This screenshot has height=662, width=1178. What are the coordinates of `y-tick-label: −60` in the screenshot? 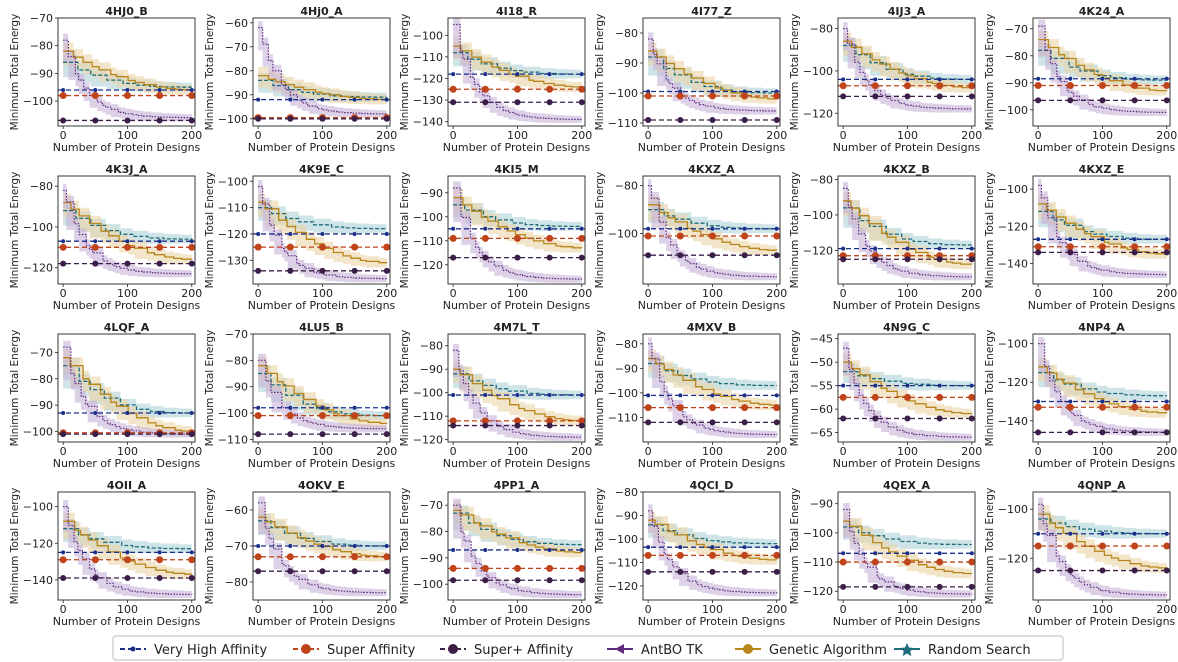 It's located at (236, 23).